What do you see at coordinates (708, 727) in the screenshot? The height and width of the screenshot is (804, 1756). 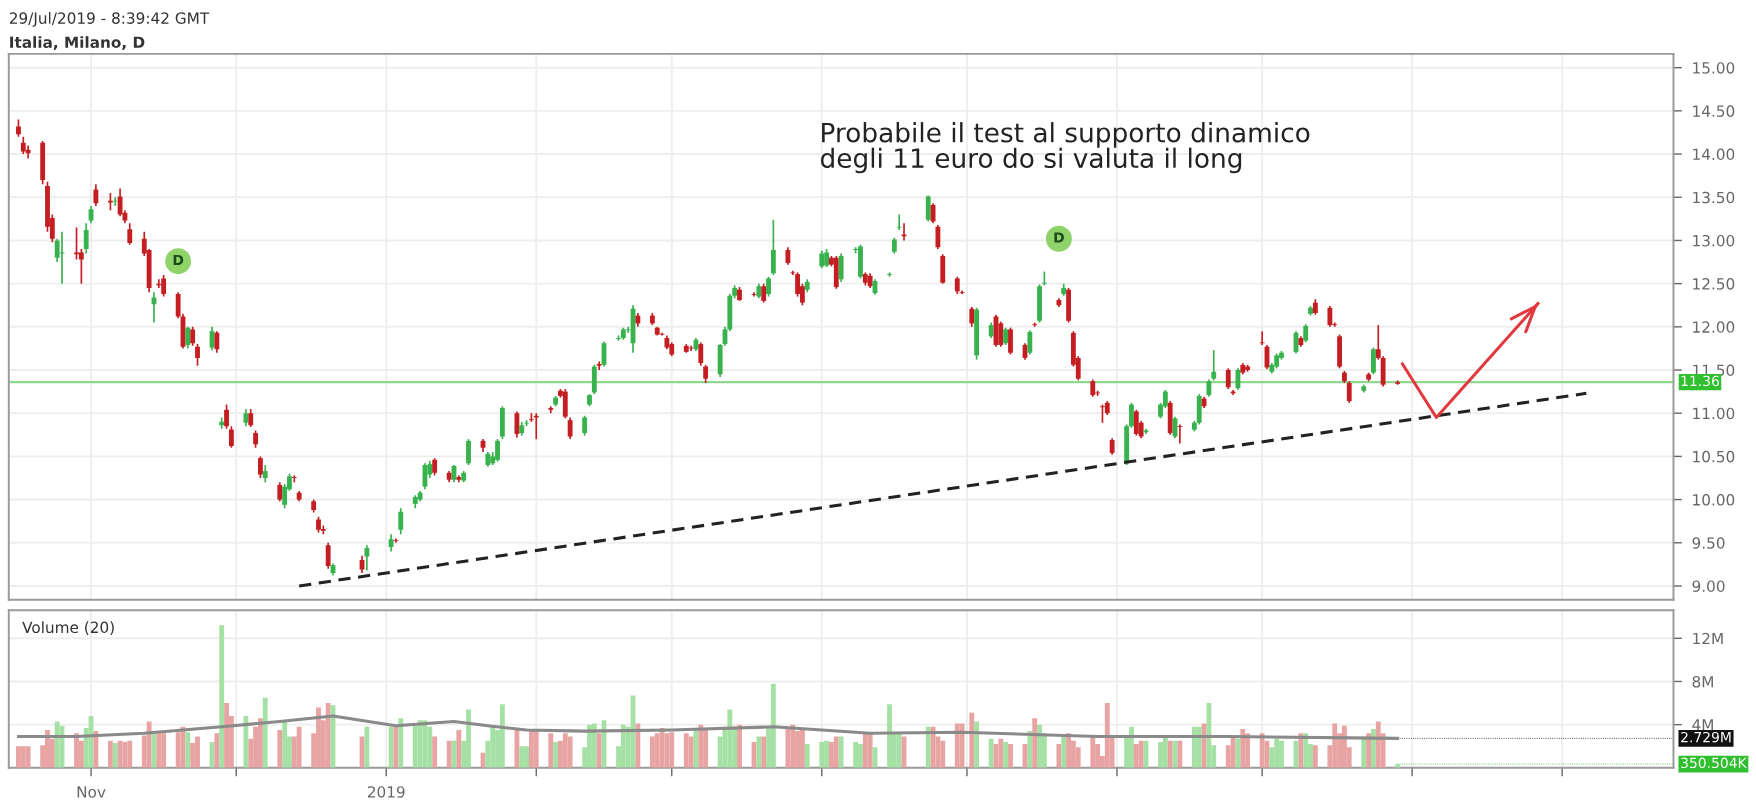 I see `line-series` at bounding box center [708, 727].